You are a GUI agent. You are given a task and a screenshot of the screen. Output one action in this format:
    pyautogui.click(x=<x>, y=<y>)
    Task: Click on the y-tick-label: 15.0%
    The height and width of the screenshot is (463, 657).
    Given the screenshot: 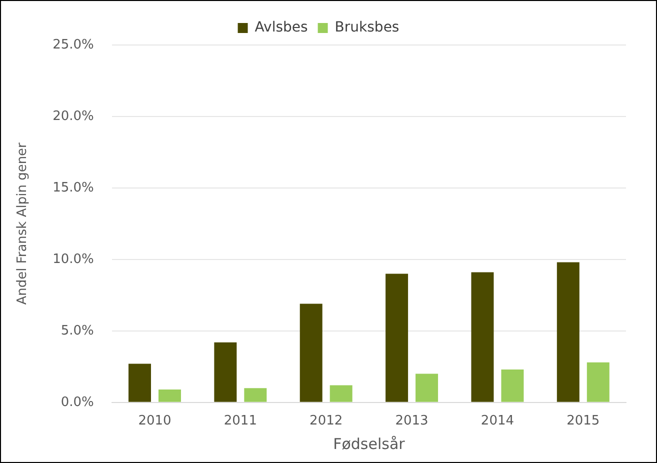 What is the action you would take?
    pyautogui.click(x=73, y=188)
    